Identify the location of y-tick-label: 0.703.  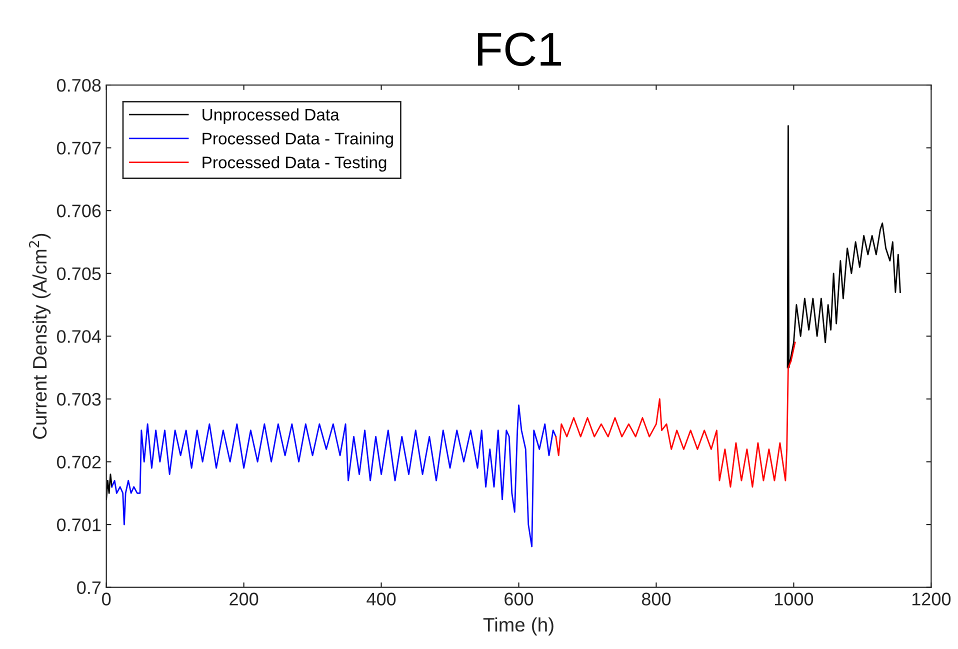
(79, 399).